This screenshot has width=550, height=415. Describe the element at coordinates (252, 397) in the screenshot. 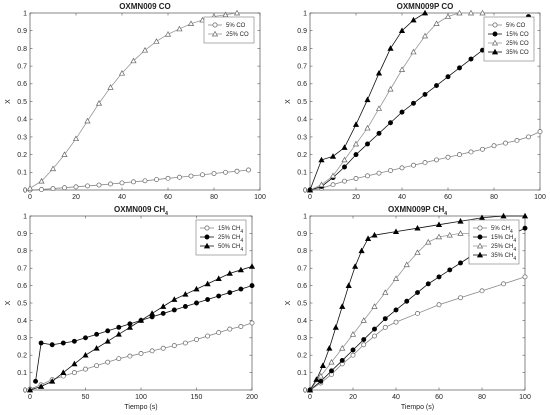

I see `x-tick-label: 200` at that location.